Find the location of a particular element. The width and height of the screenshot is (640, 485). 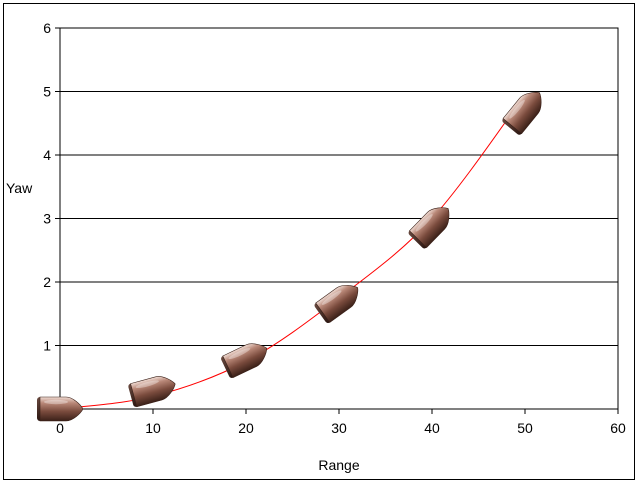

x-tick-label: 20 is located at coordinates (246, 428).